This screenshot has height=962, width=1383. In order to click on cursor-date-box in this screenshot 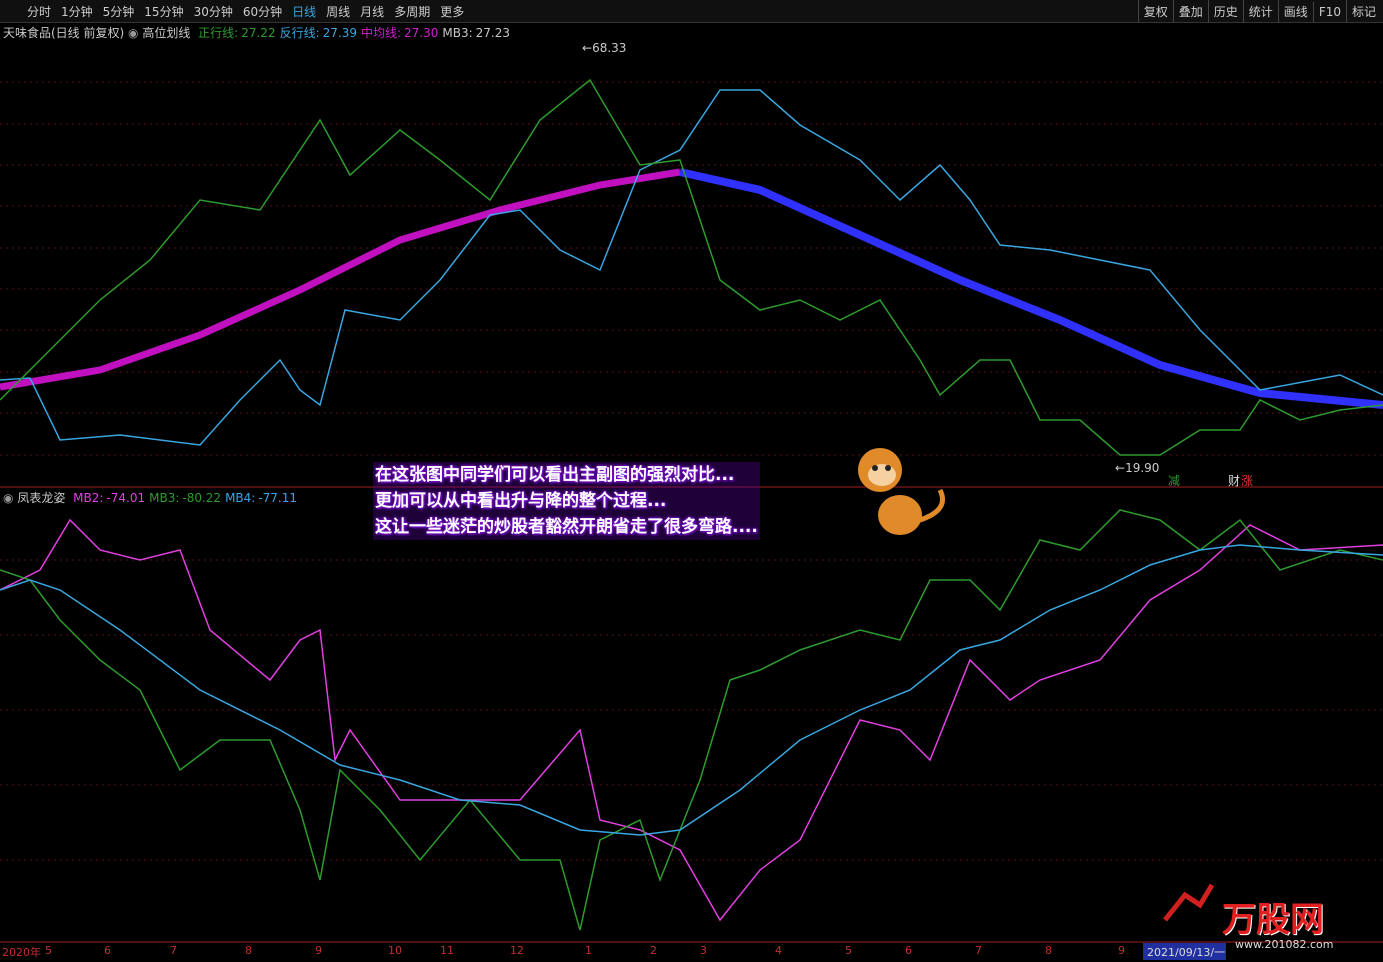, I will do `click(1184, 951)`.